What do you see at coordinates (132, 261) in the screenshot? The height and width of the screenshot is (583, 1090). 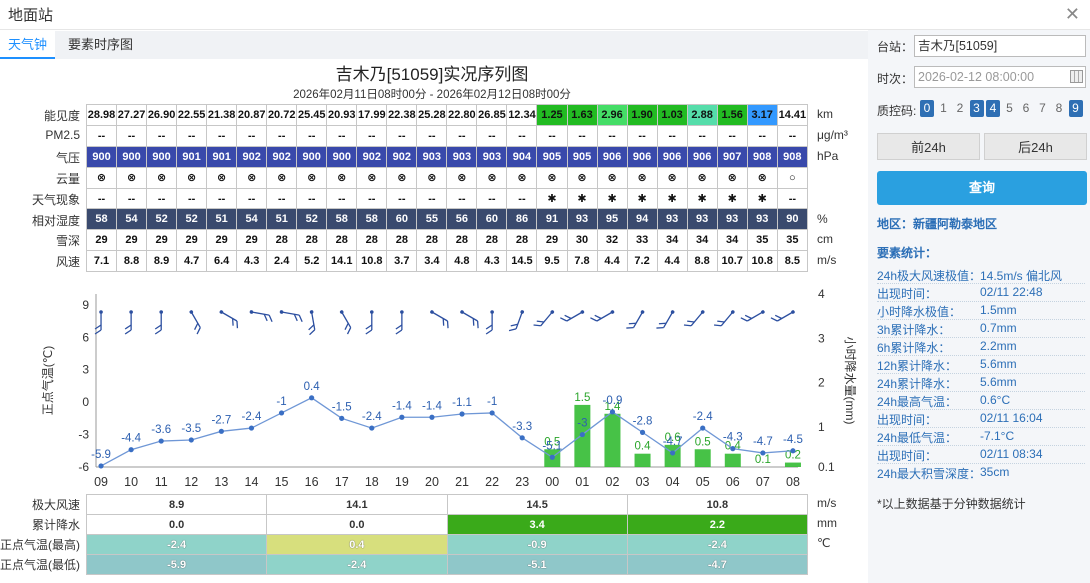 I see `grid-cell: 8.8` at bounding box center [132, 261].